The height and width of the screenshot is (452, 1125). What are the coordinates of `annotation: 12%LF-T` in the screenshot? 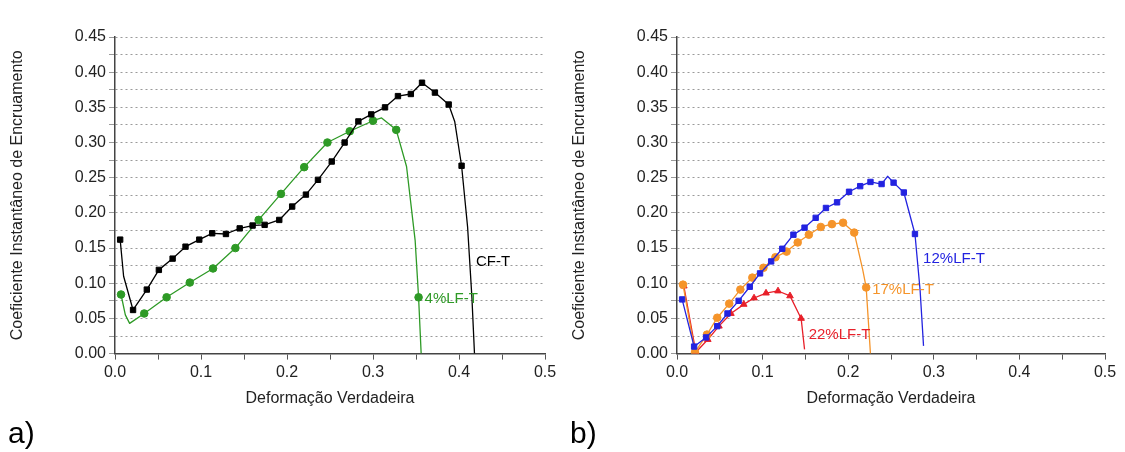 It's located at (954, 258).